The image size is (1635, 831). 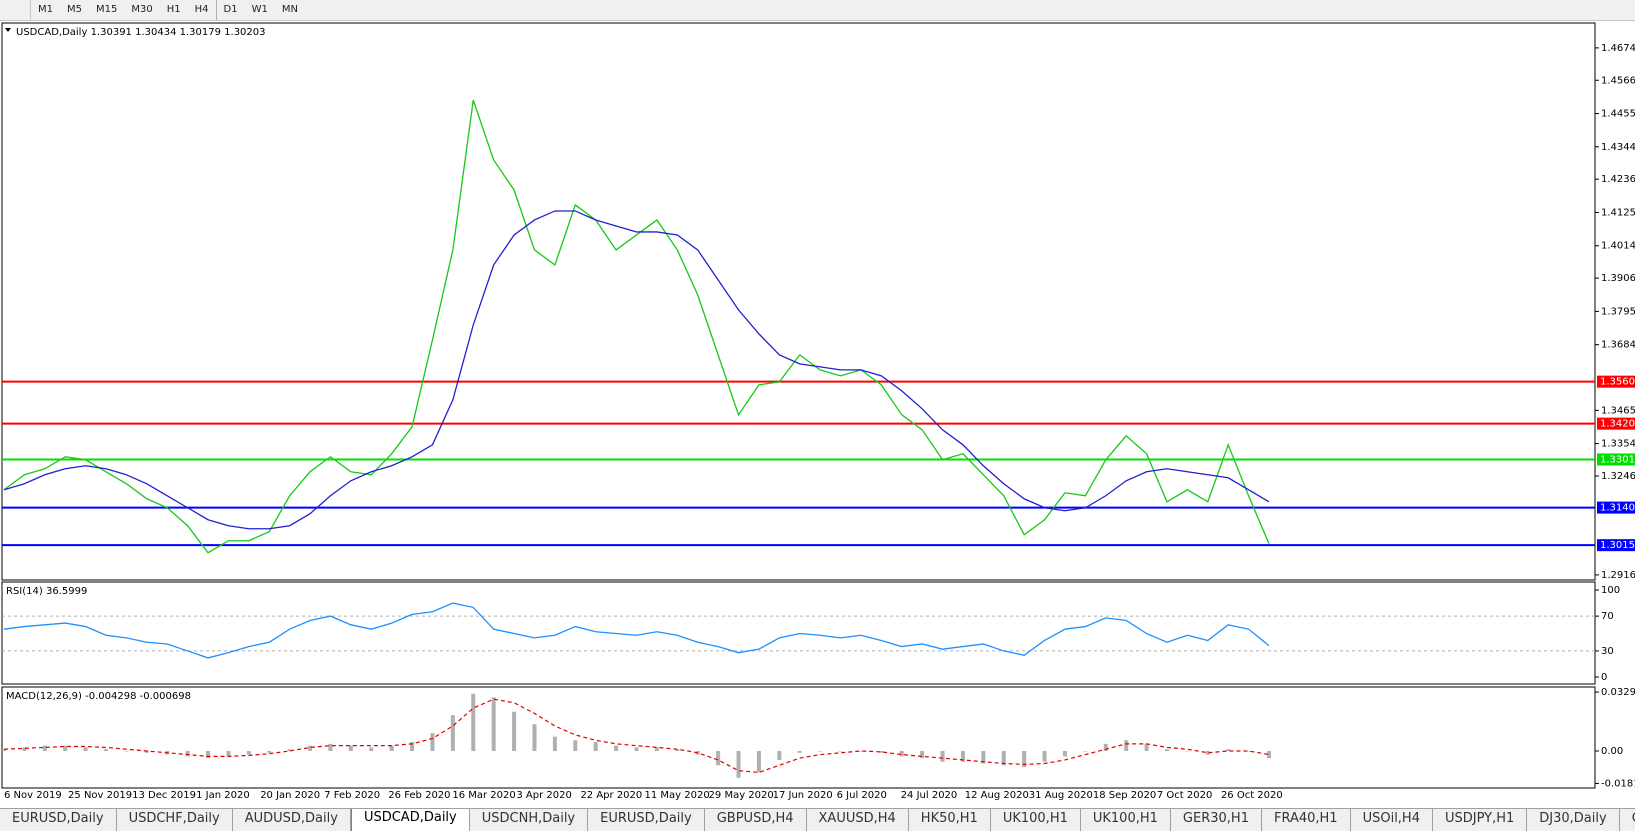 I want to click on chart-tab: XAUUSD,H4, so click(x=858, y=820).